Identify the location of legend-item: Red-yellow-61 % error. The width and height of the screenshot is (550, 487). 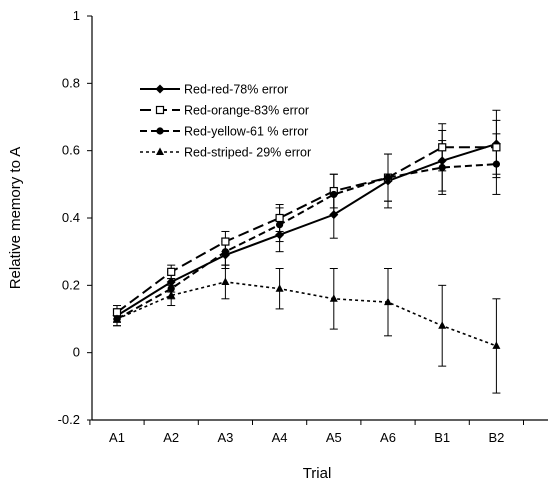
(224, 132).